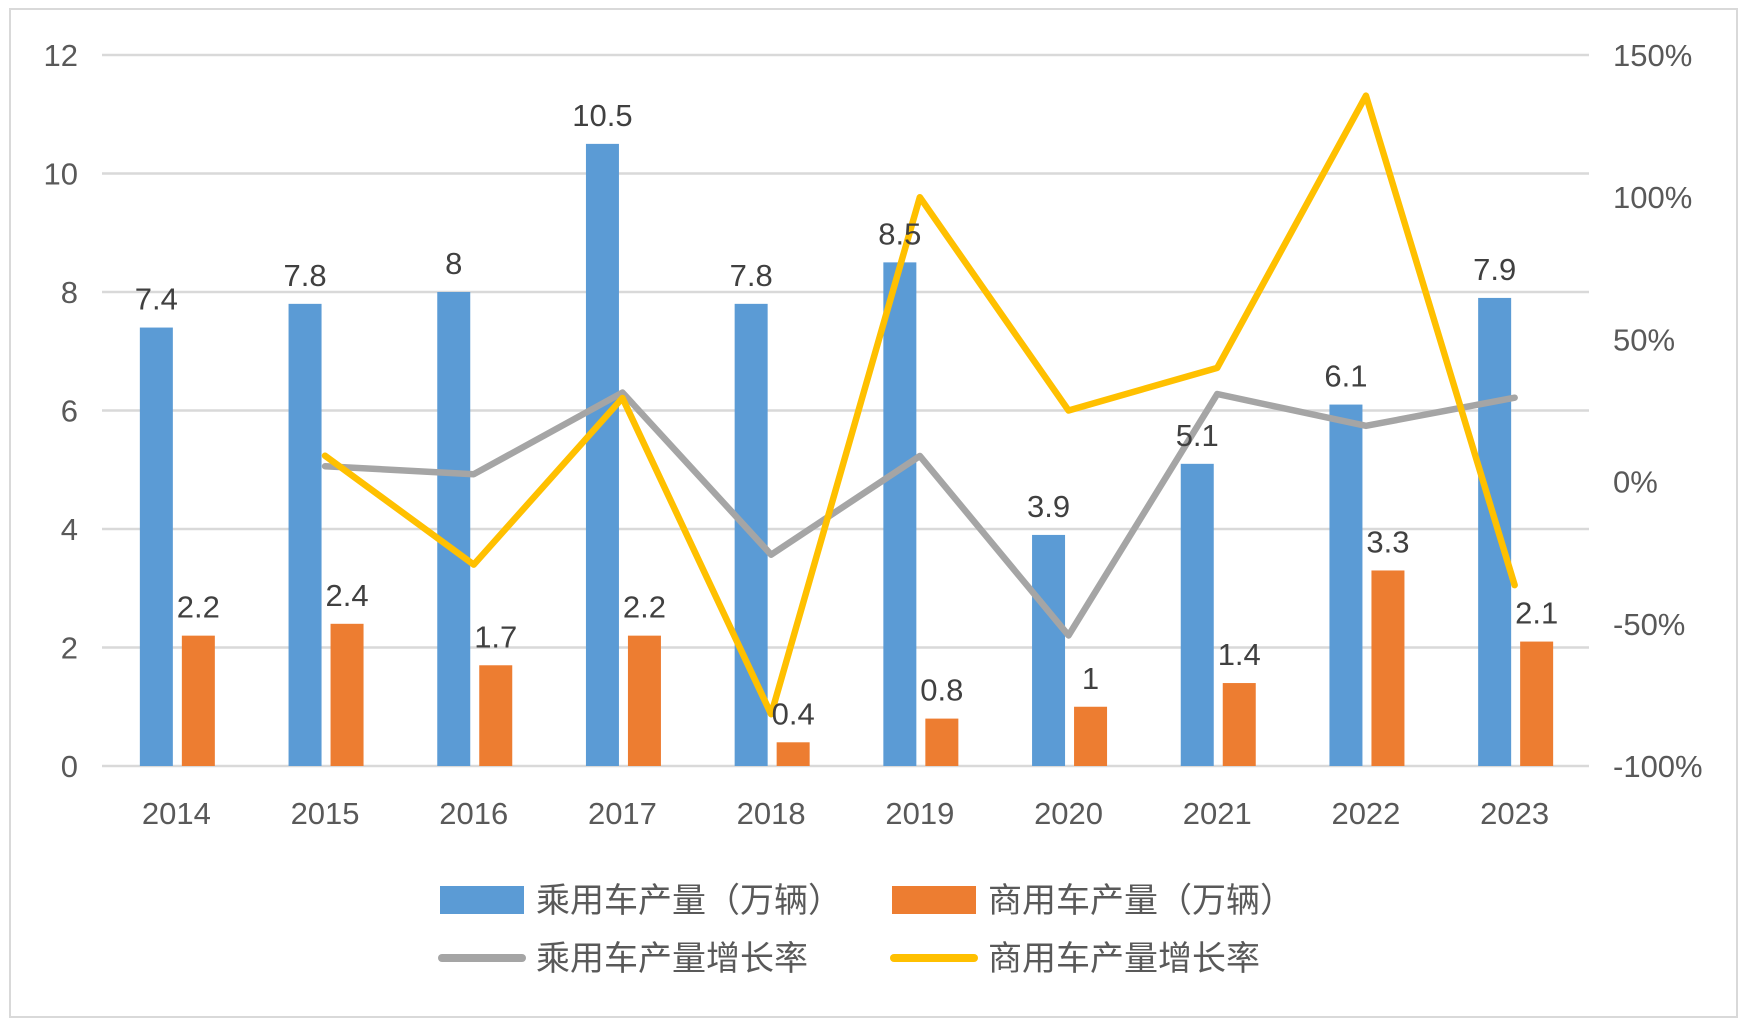 The image size is (1746, 1025). I want to click on data-label: 6.1, so click(1345, 376).